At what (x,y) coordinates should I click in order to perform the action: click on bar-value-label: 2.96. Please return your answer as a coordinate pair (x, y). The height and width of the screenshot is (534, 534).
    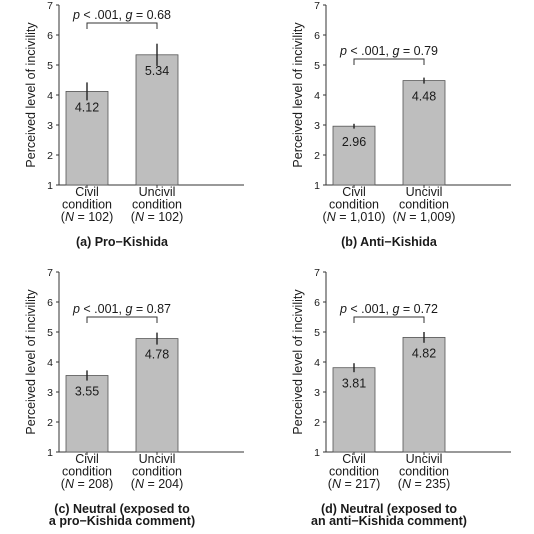
    Looking at the image, I should click on (354, 142).